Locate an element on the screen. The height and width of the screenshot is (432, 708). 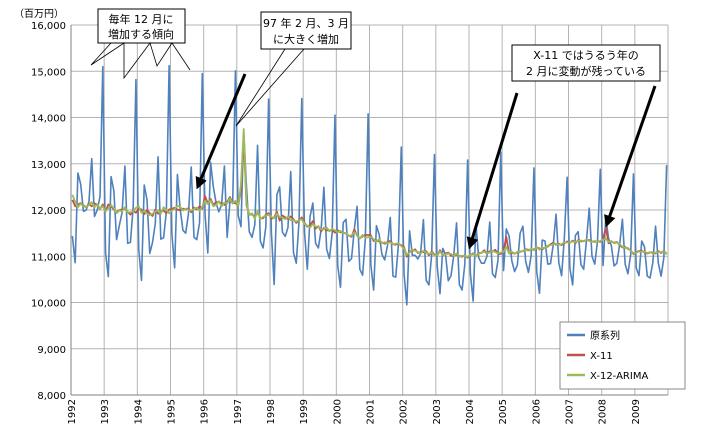
callout-leap-year-box is located at coordinates (586, 63).